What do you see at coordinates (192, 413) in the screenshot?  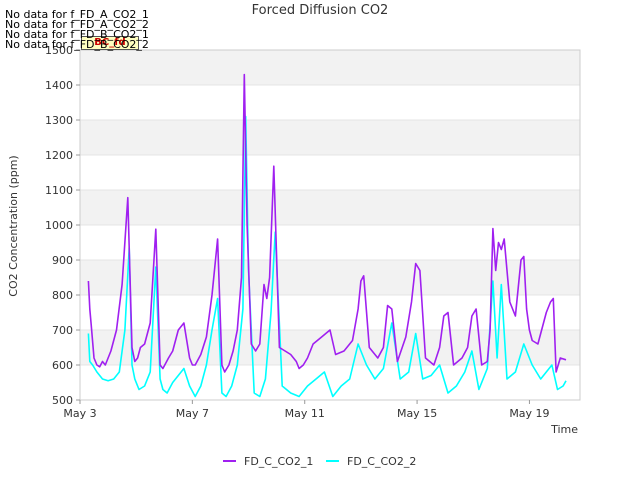 I see `x-tick-label: May 7` at bounding box center [192, 413].